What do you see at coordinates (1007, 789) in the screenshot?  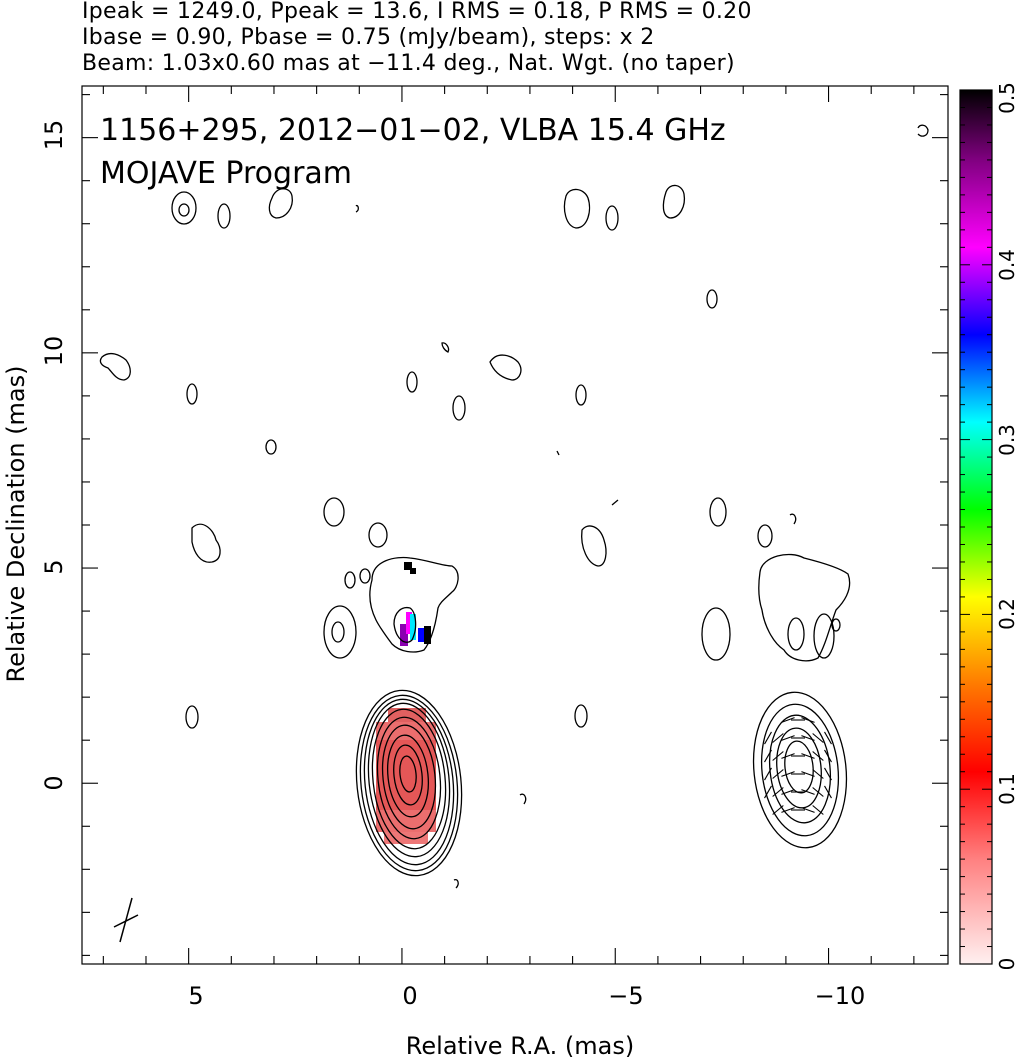 I see `colorbar-label-01: 0.1` at bounding box center [1007, 789].